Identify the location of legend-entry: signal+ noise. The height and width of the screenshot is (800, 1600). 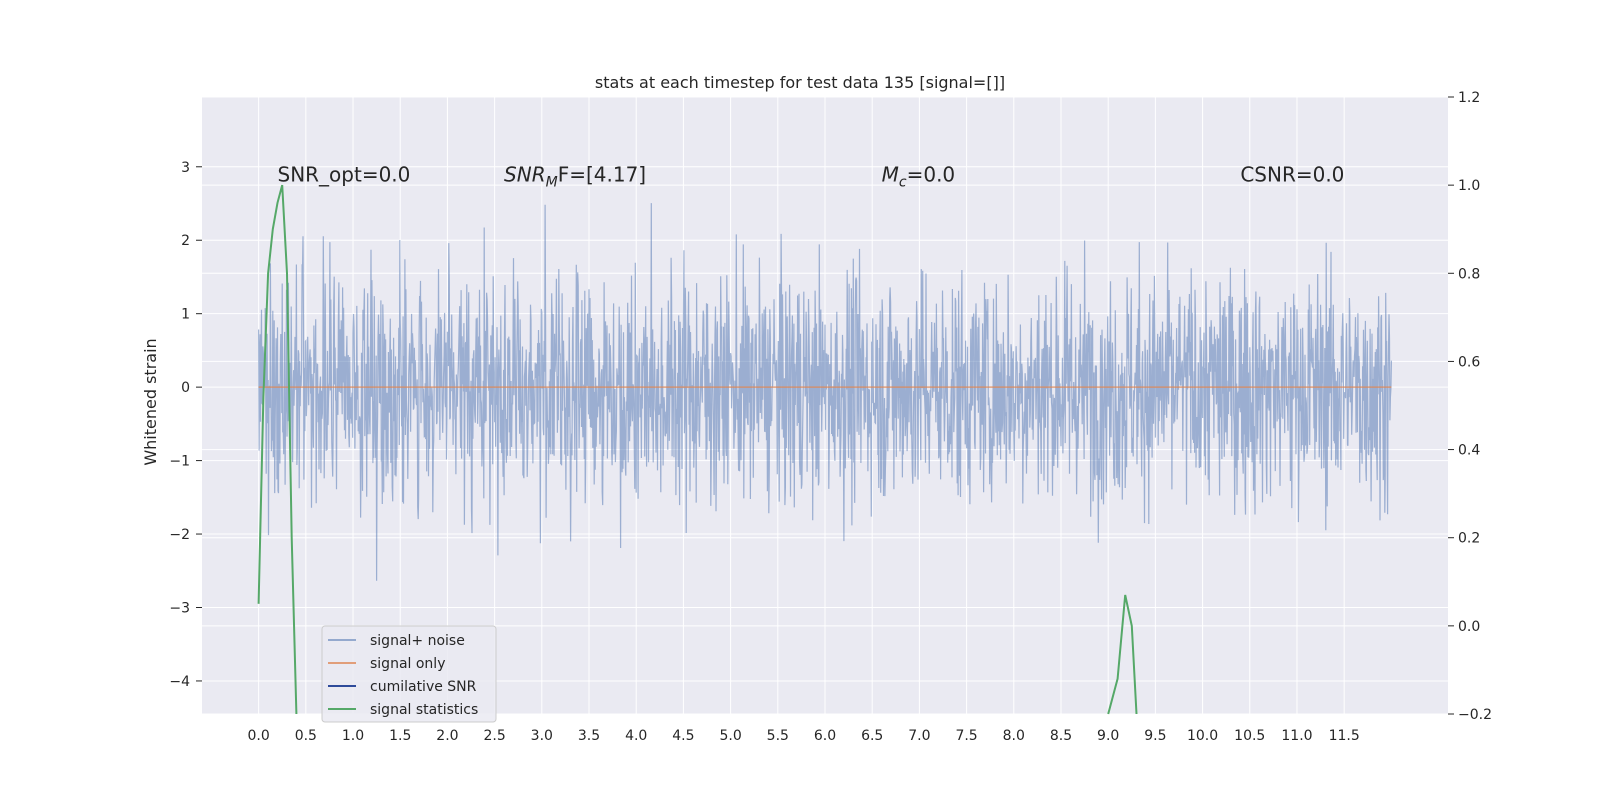
(417, 641).